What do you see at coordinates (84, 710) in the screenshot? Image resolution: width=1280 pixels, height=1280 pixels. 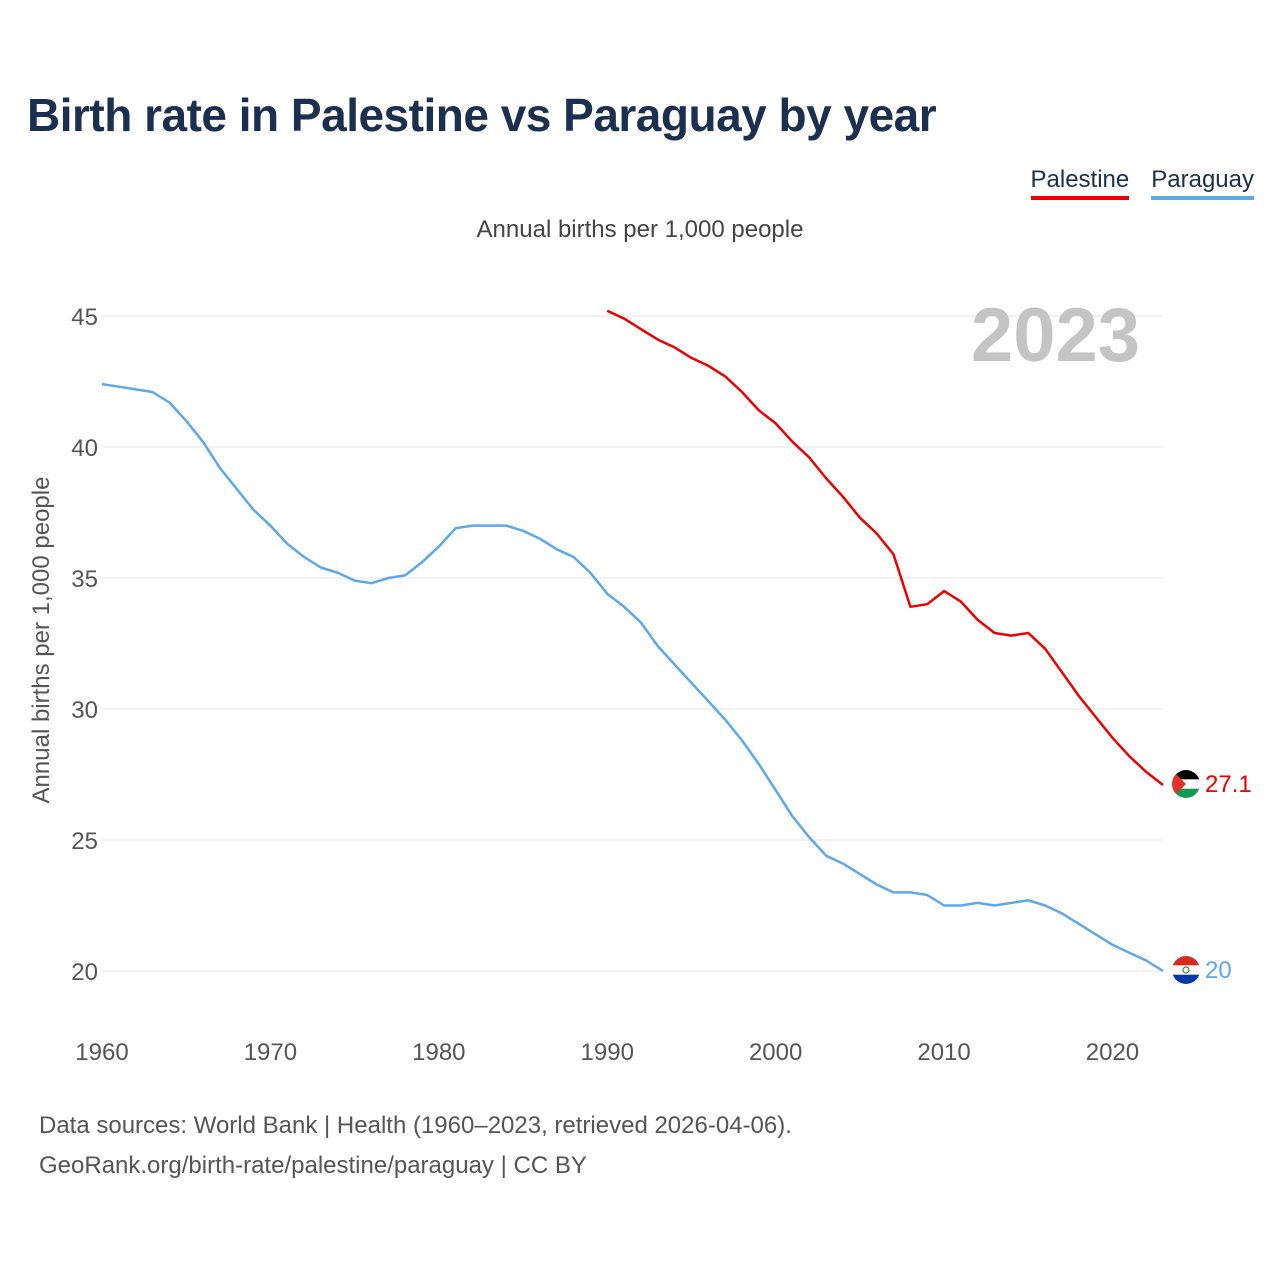 I see `y-tick-label: 30` at bounding box center [84, 710].